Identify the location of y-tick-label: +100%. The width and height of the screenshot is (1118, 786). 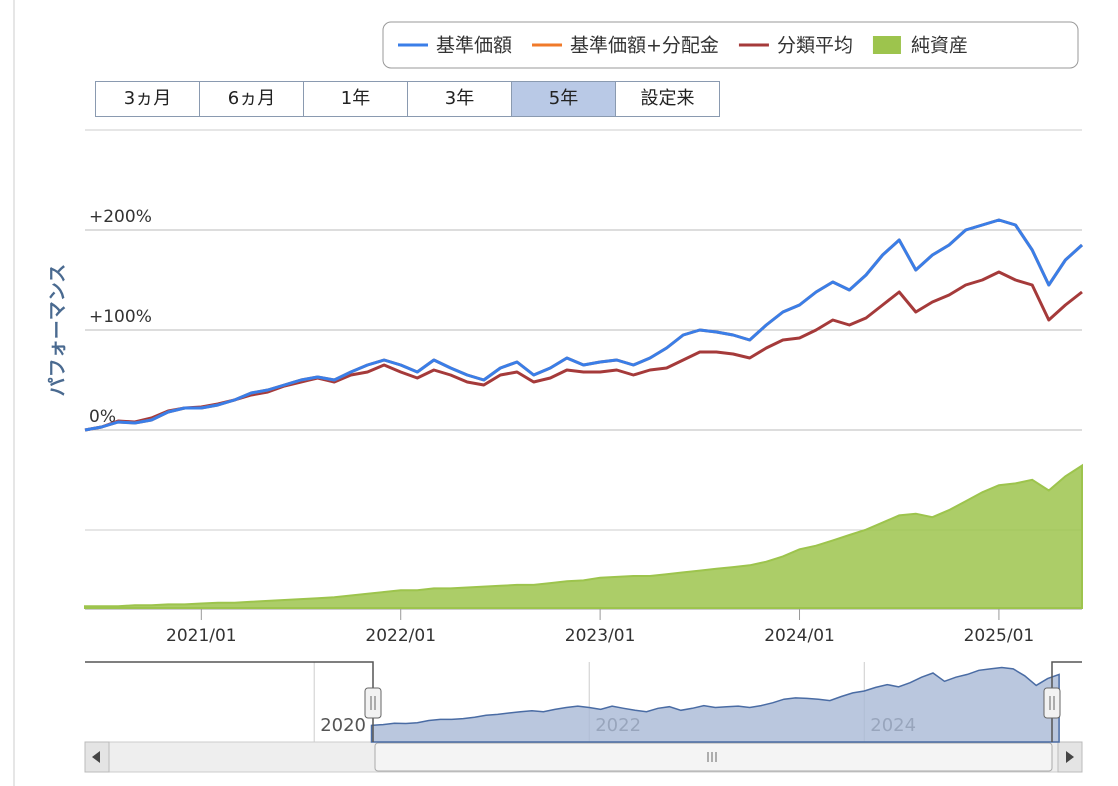
(120, 317).